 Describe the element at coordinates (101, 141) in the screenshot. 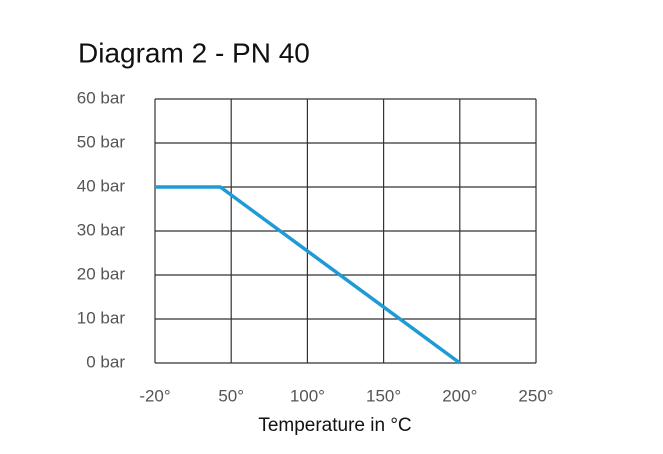

I see `y-tick-label: 50 bar` at that location.